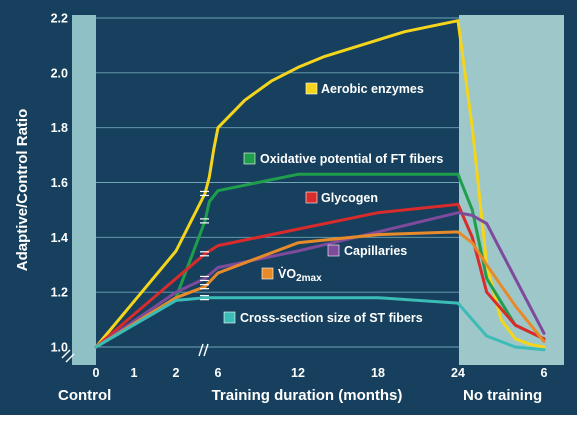  I want to click on x-tick-early-0: 1, so click(134, 373).